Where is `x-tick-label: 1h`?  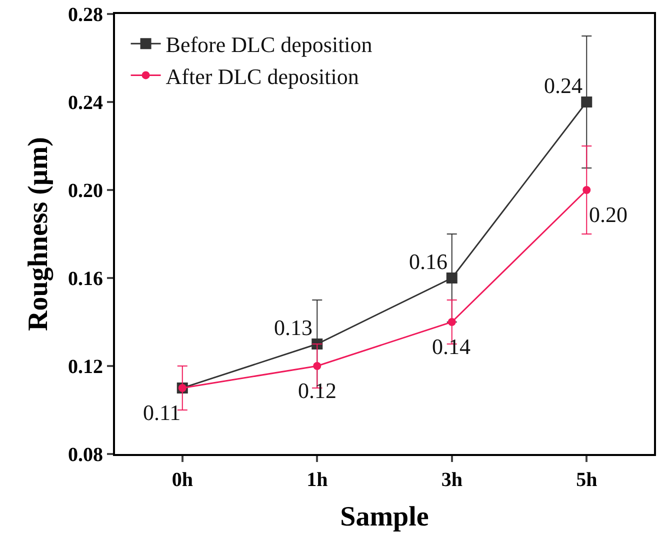 x-tick-label: 1h is located at coordinates (317, 480).